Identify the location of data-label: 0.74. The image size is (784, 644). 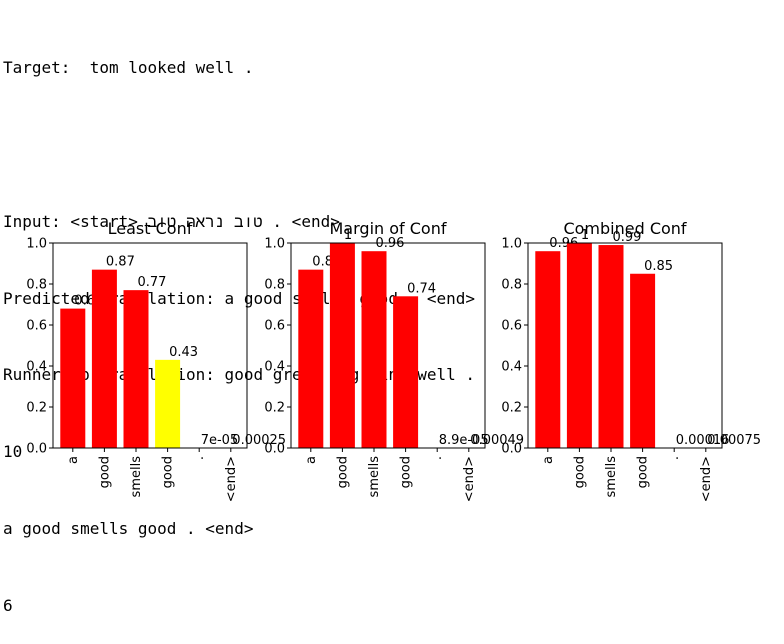
(421, 288).